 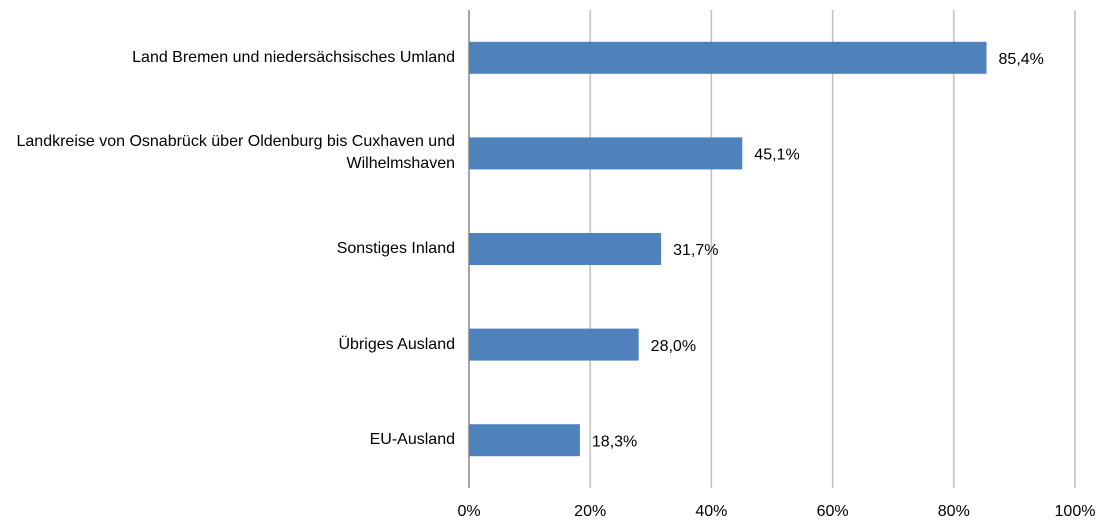 What do you see at coordinates (673, 346) in the screenshot?
I see `data-label: 28,0%` at bounding box center [673, 346].